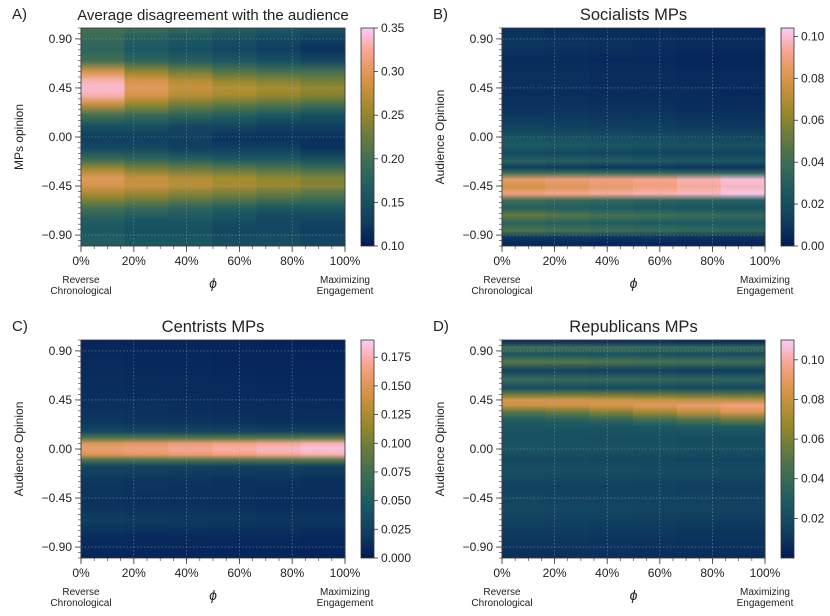 This screenshot has height=616, width=830. Describe the element at coordinates (440, 137) in the screenshot. I see `y-axis-label: Audience Opinion` at that location.